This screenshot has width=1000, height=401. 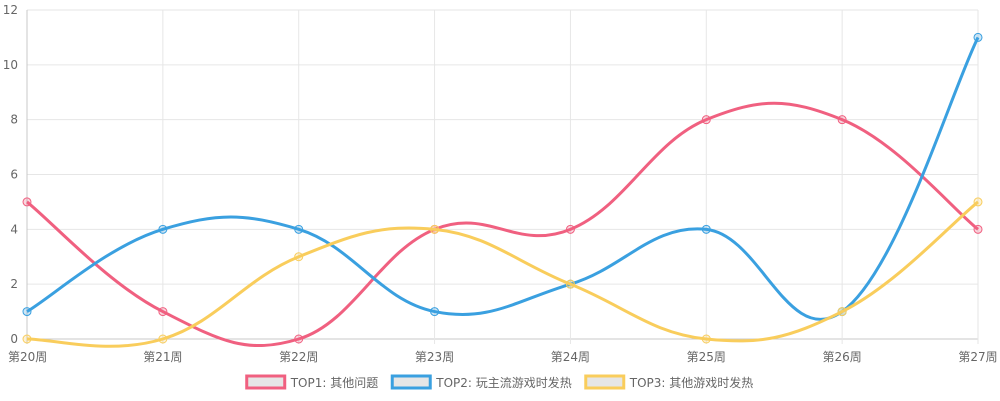 I want to click on legend-item-3: TOP3: 其他游戏时发热, so click(x=669, y=382).